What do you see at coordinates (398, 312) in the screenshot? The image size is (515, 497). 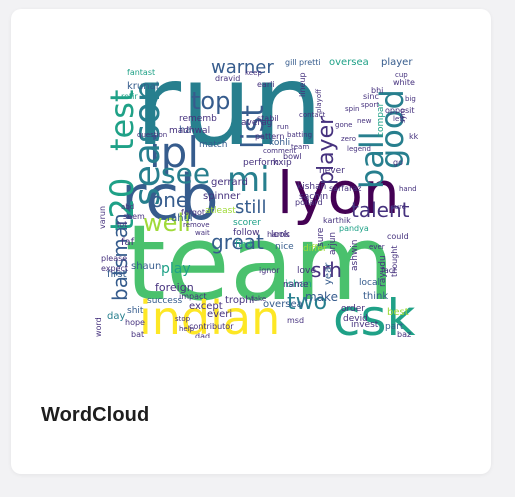 I see `wordcloud-word: best` at bounding box center [398, 312].